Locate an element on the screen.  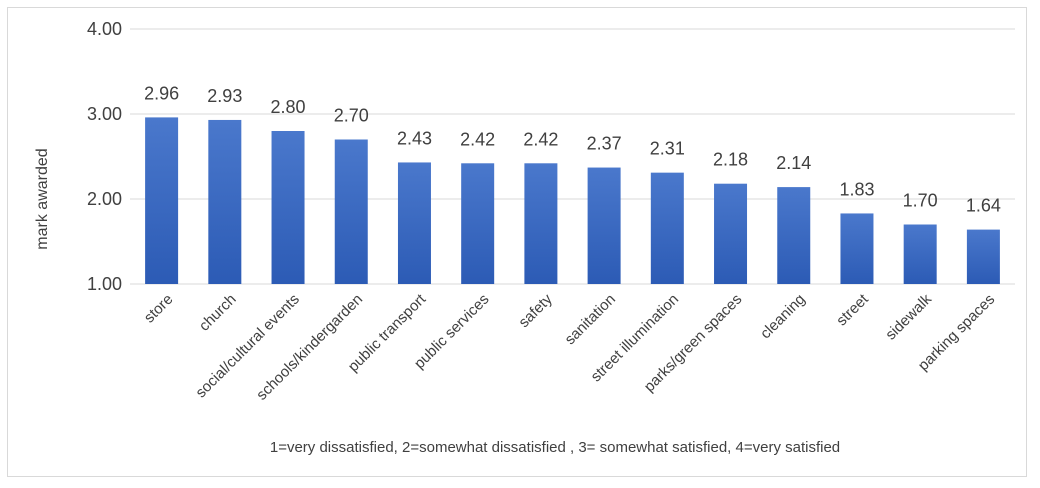
category-label: street is located at coordinates (852, 309).